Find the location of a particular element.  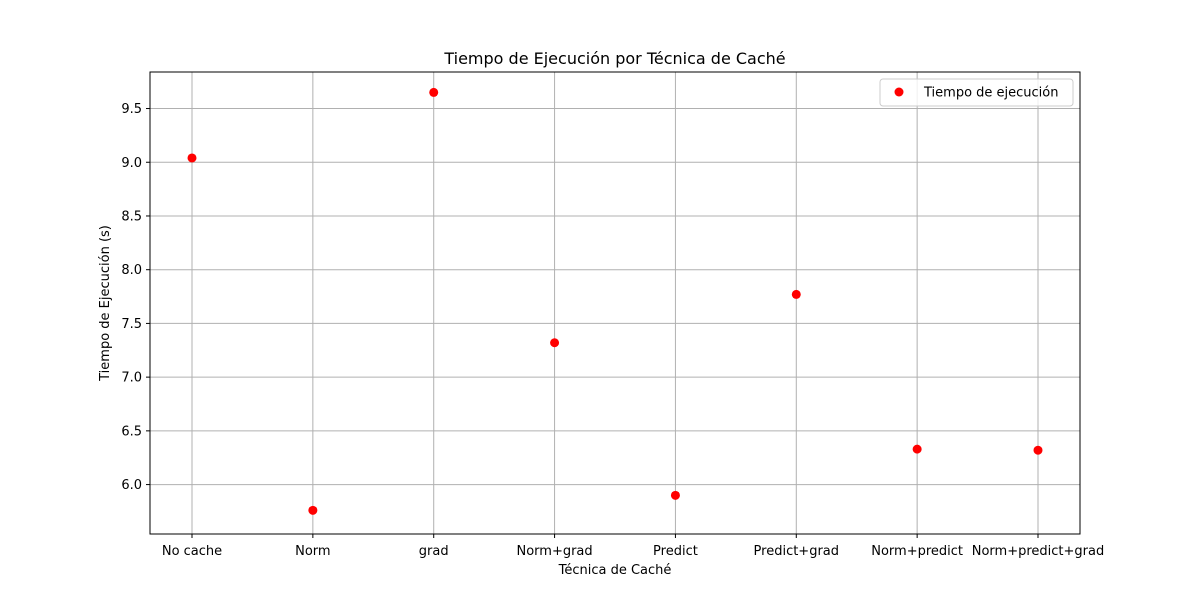

x-tick-label: Norm+grad is located at coordinates (554, 551).